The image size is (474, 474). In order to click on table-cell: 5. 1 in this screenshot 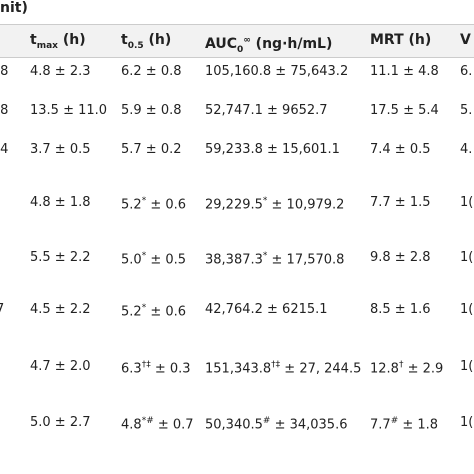, I will do `click(467, 111)`.